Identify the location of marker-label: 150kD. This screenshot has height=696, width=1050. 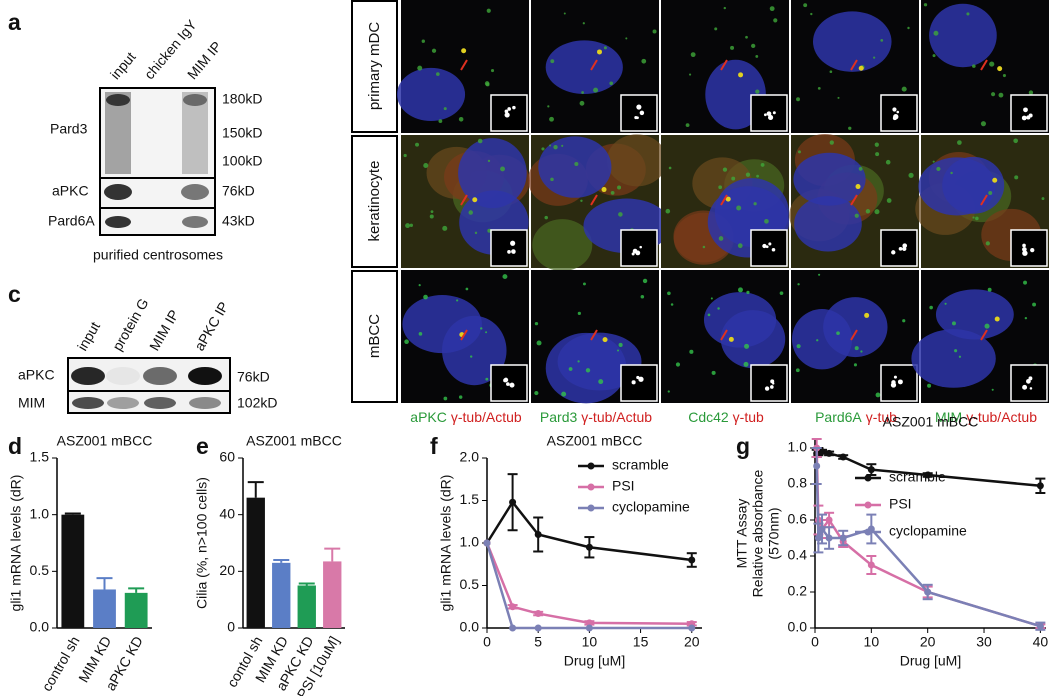
(242, 133).